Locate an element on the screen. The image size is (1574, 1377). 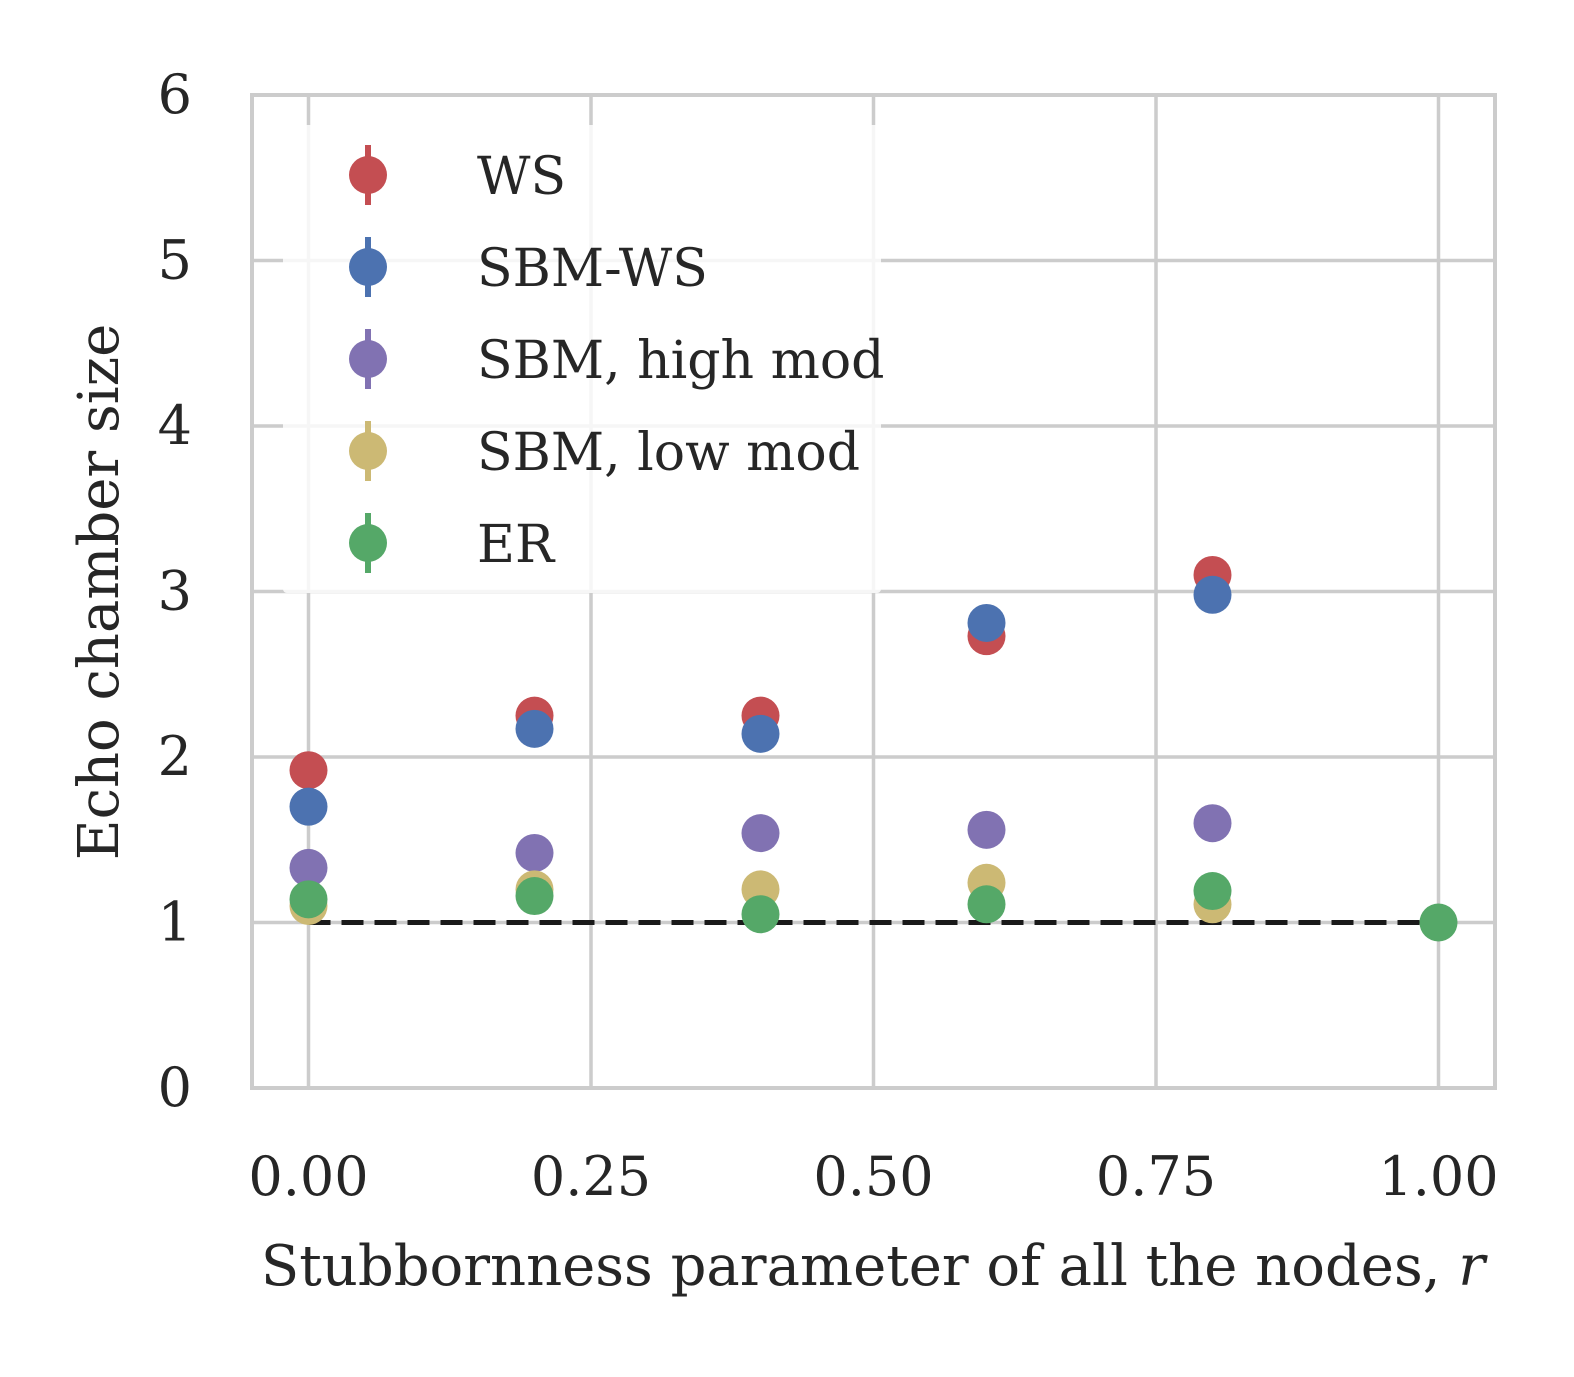
x-tick-label: 0.00 is located at coordinates (308, 1176).